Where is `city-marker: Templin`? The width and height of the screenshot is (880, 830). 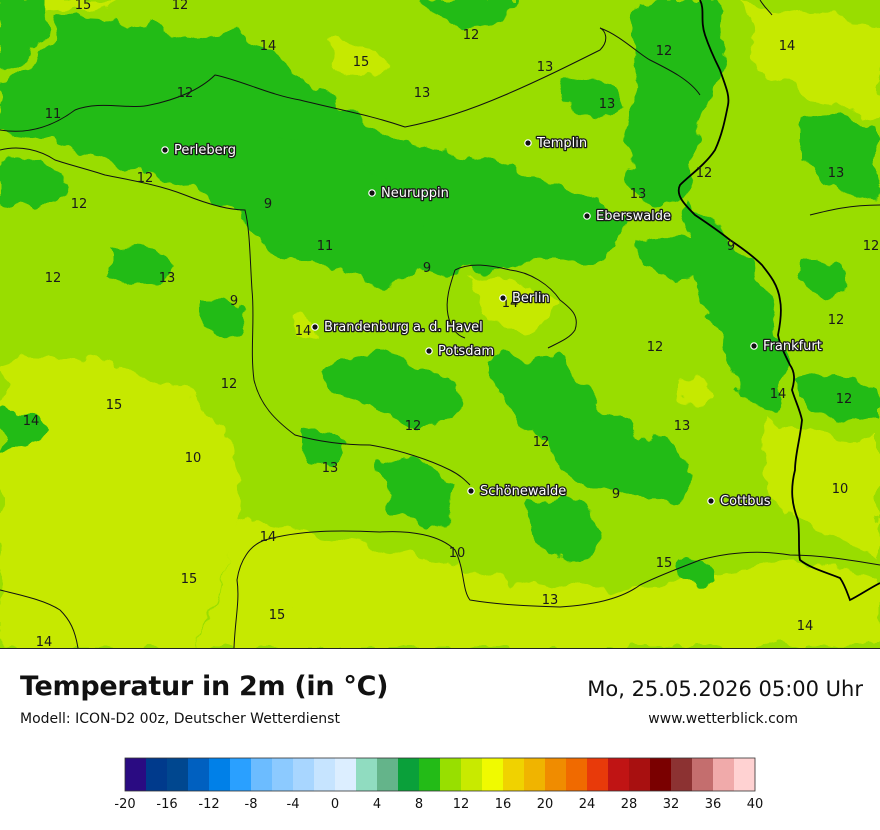 city-marker: Templin is located at coordinates (556, 143).